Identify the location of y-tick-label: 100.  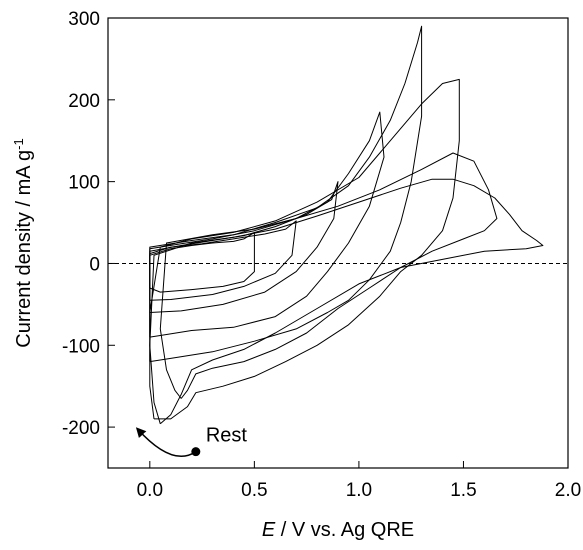
(84, 183).